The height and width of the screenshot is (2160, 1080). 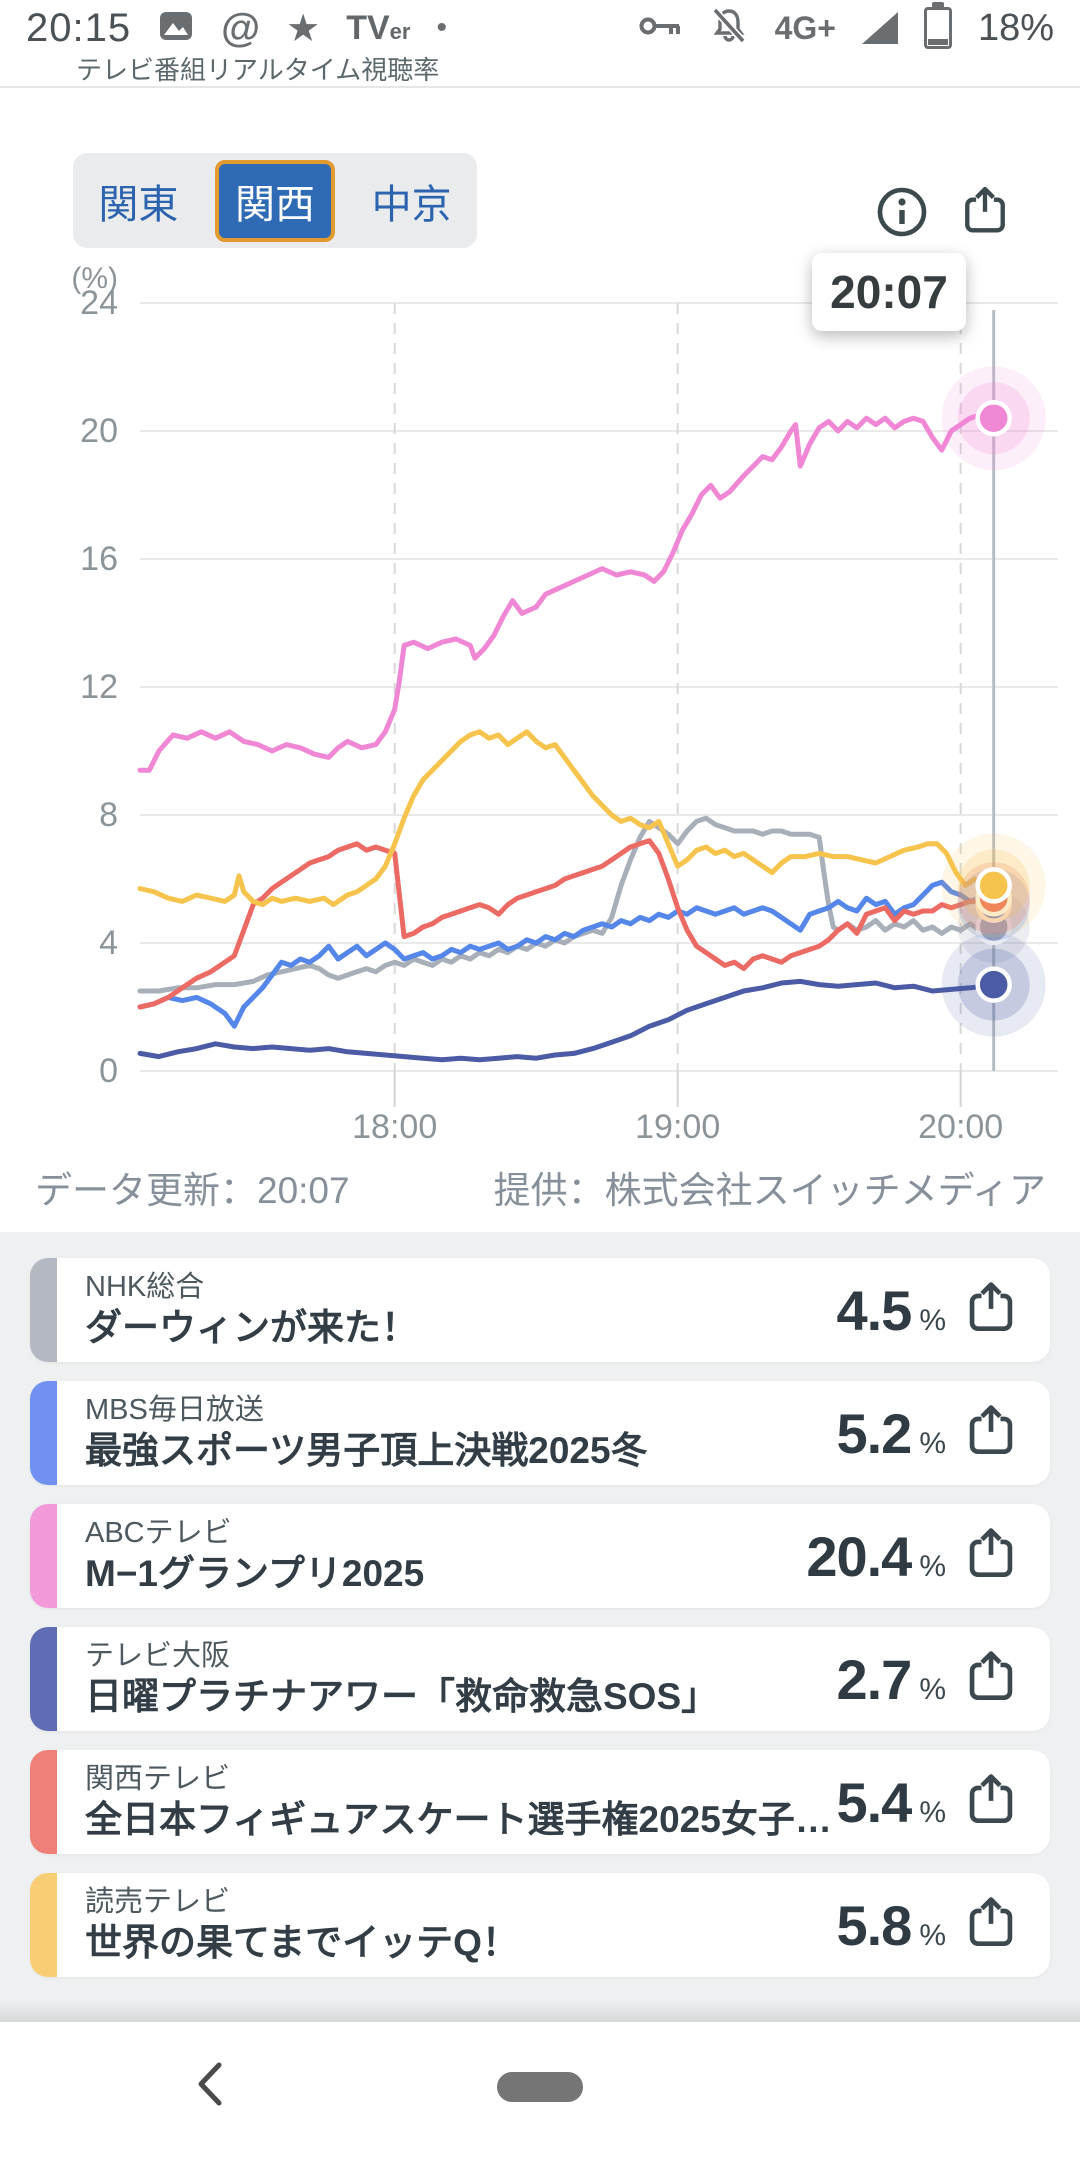 I want to click on program-row: MBS毎日放送最強スポーツ男子頂上決戦2025冬 5.2%, so click(x=540, y=1433).